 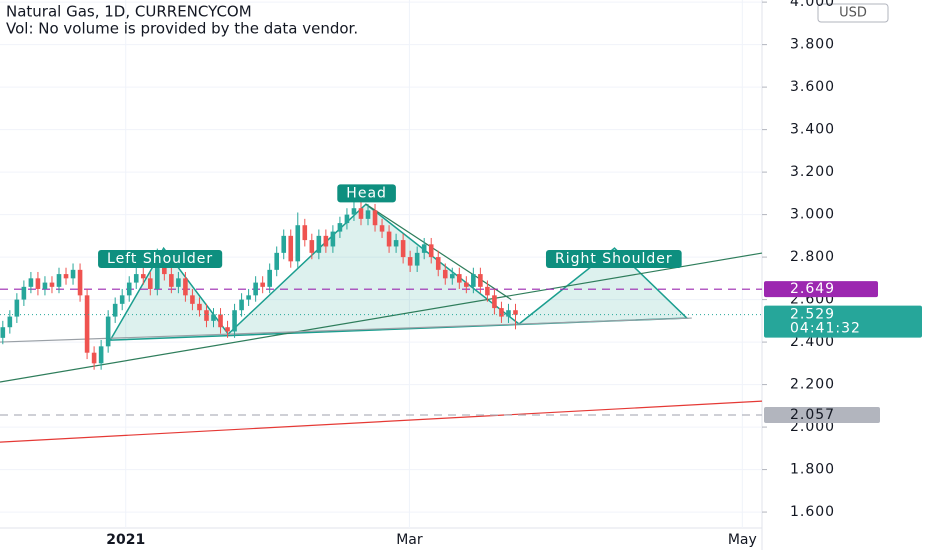 I want to click on y-tick-label: 1.600, so click(x=812, y=512).